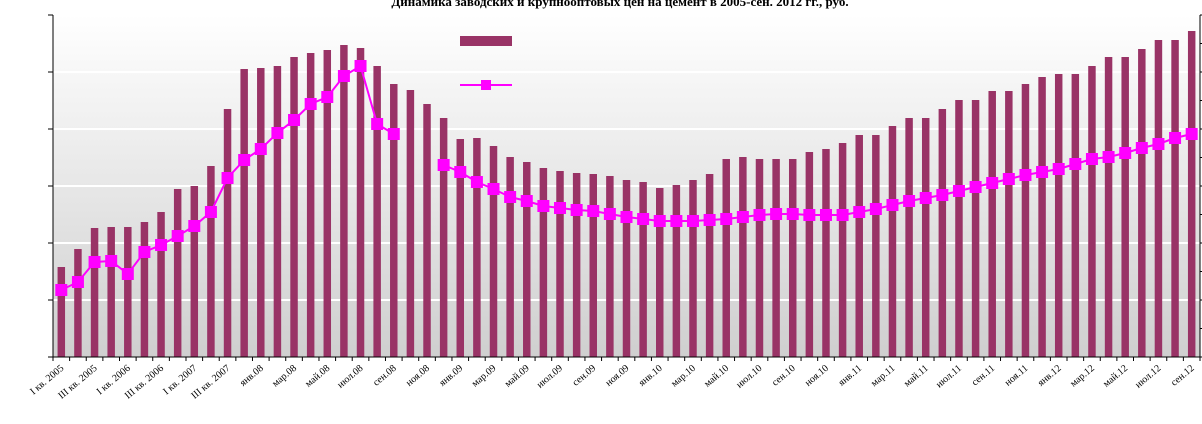  What do you see at coordinates (749, 377) in the screenshot?
I see `x-tick-label: июл.10` at bounding box center [749, 377].